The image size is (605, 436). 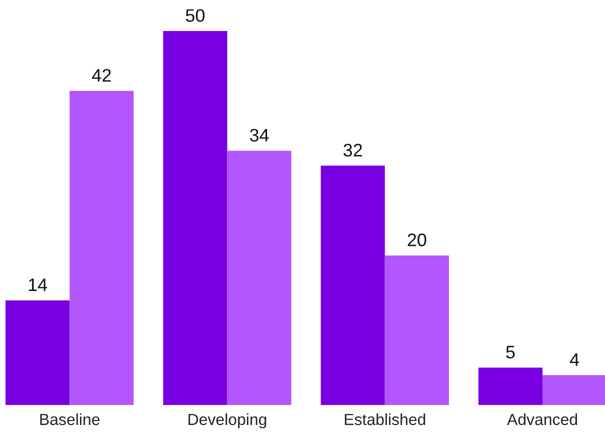 I want to click on data-label: 4, so click(x=575, y=359).